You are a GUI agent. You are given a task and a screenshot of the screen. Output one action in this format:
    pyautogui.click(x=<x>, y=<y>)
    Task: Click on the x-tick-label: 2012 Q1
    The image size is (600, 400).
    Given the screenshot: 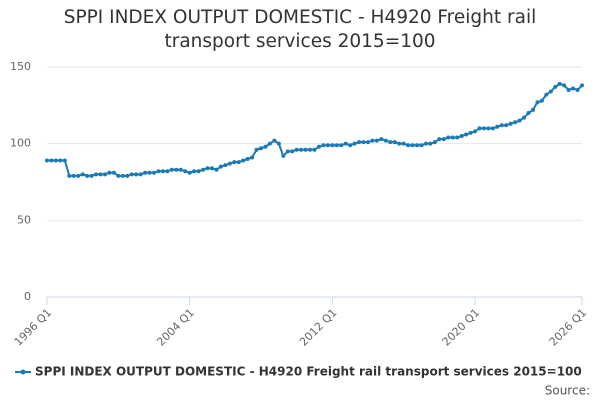 What is the action you would take?
    pyautogui.click(x=318, y=327)
    